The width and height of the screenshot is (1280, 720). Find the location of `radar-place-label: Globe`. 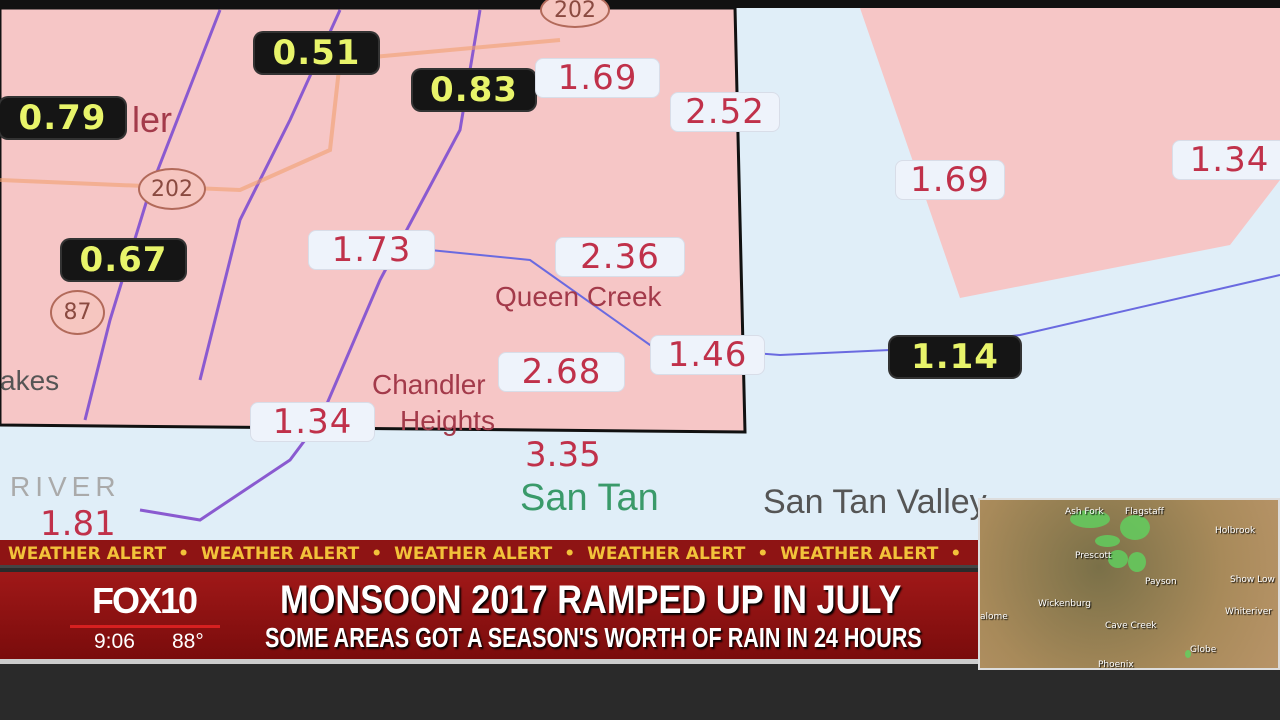

radar-place-label: Globe is located at coordinates (1203, 650).